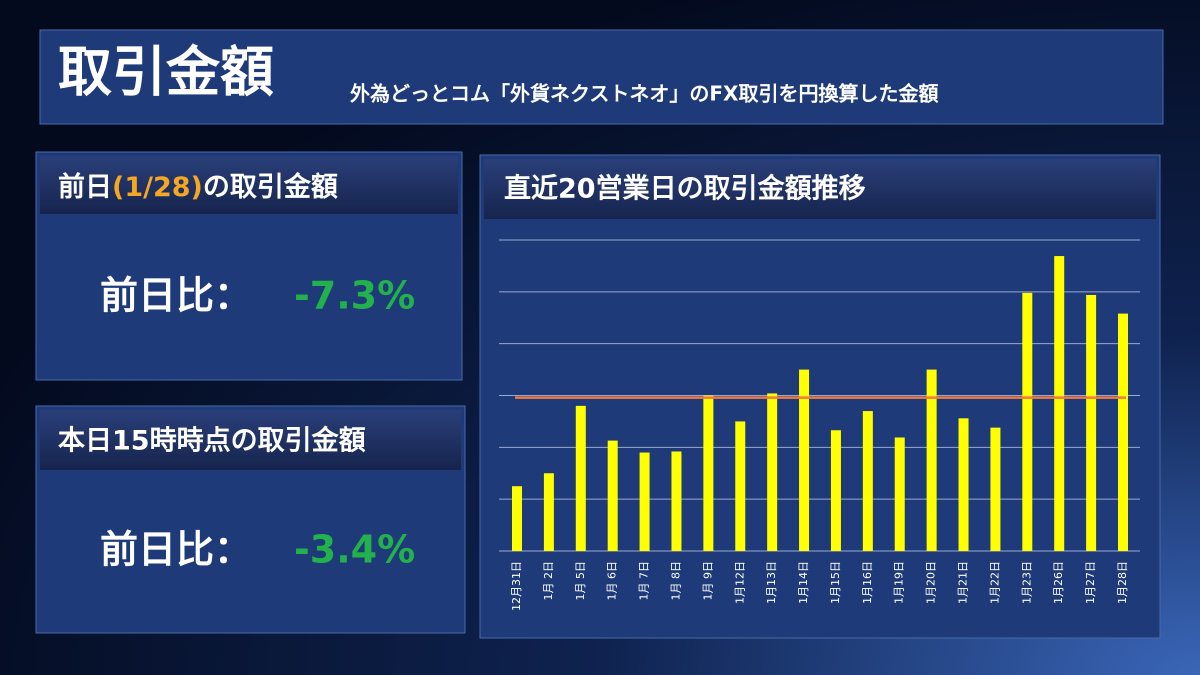  Describe the element at coordinates (707, 581) in the screenshot. I see `x-tick-label: 1月 9日` at that location.